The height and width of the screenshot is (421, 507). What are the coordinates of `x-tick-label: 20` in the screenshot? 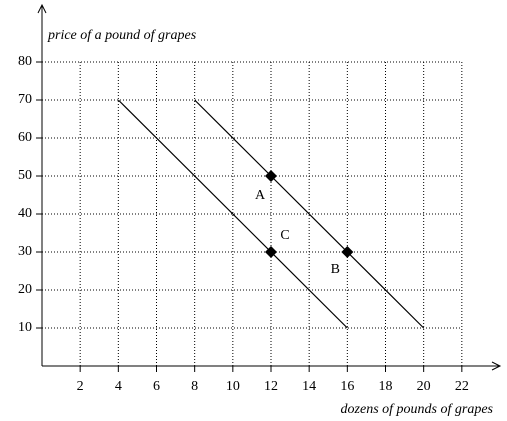 It's located at (424, 386).